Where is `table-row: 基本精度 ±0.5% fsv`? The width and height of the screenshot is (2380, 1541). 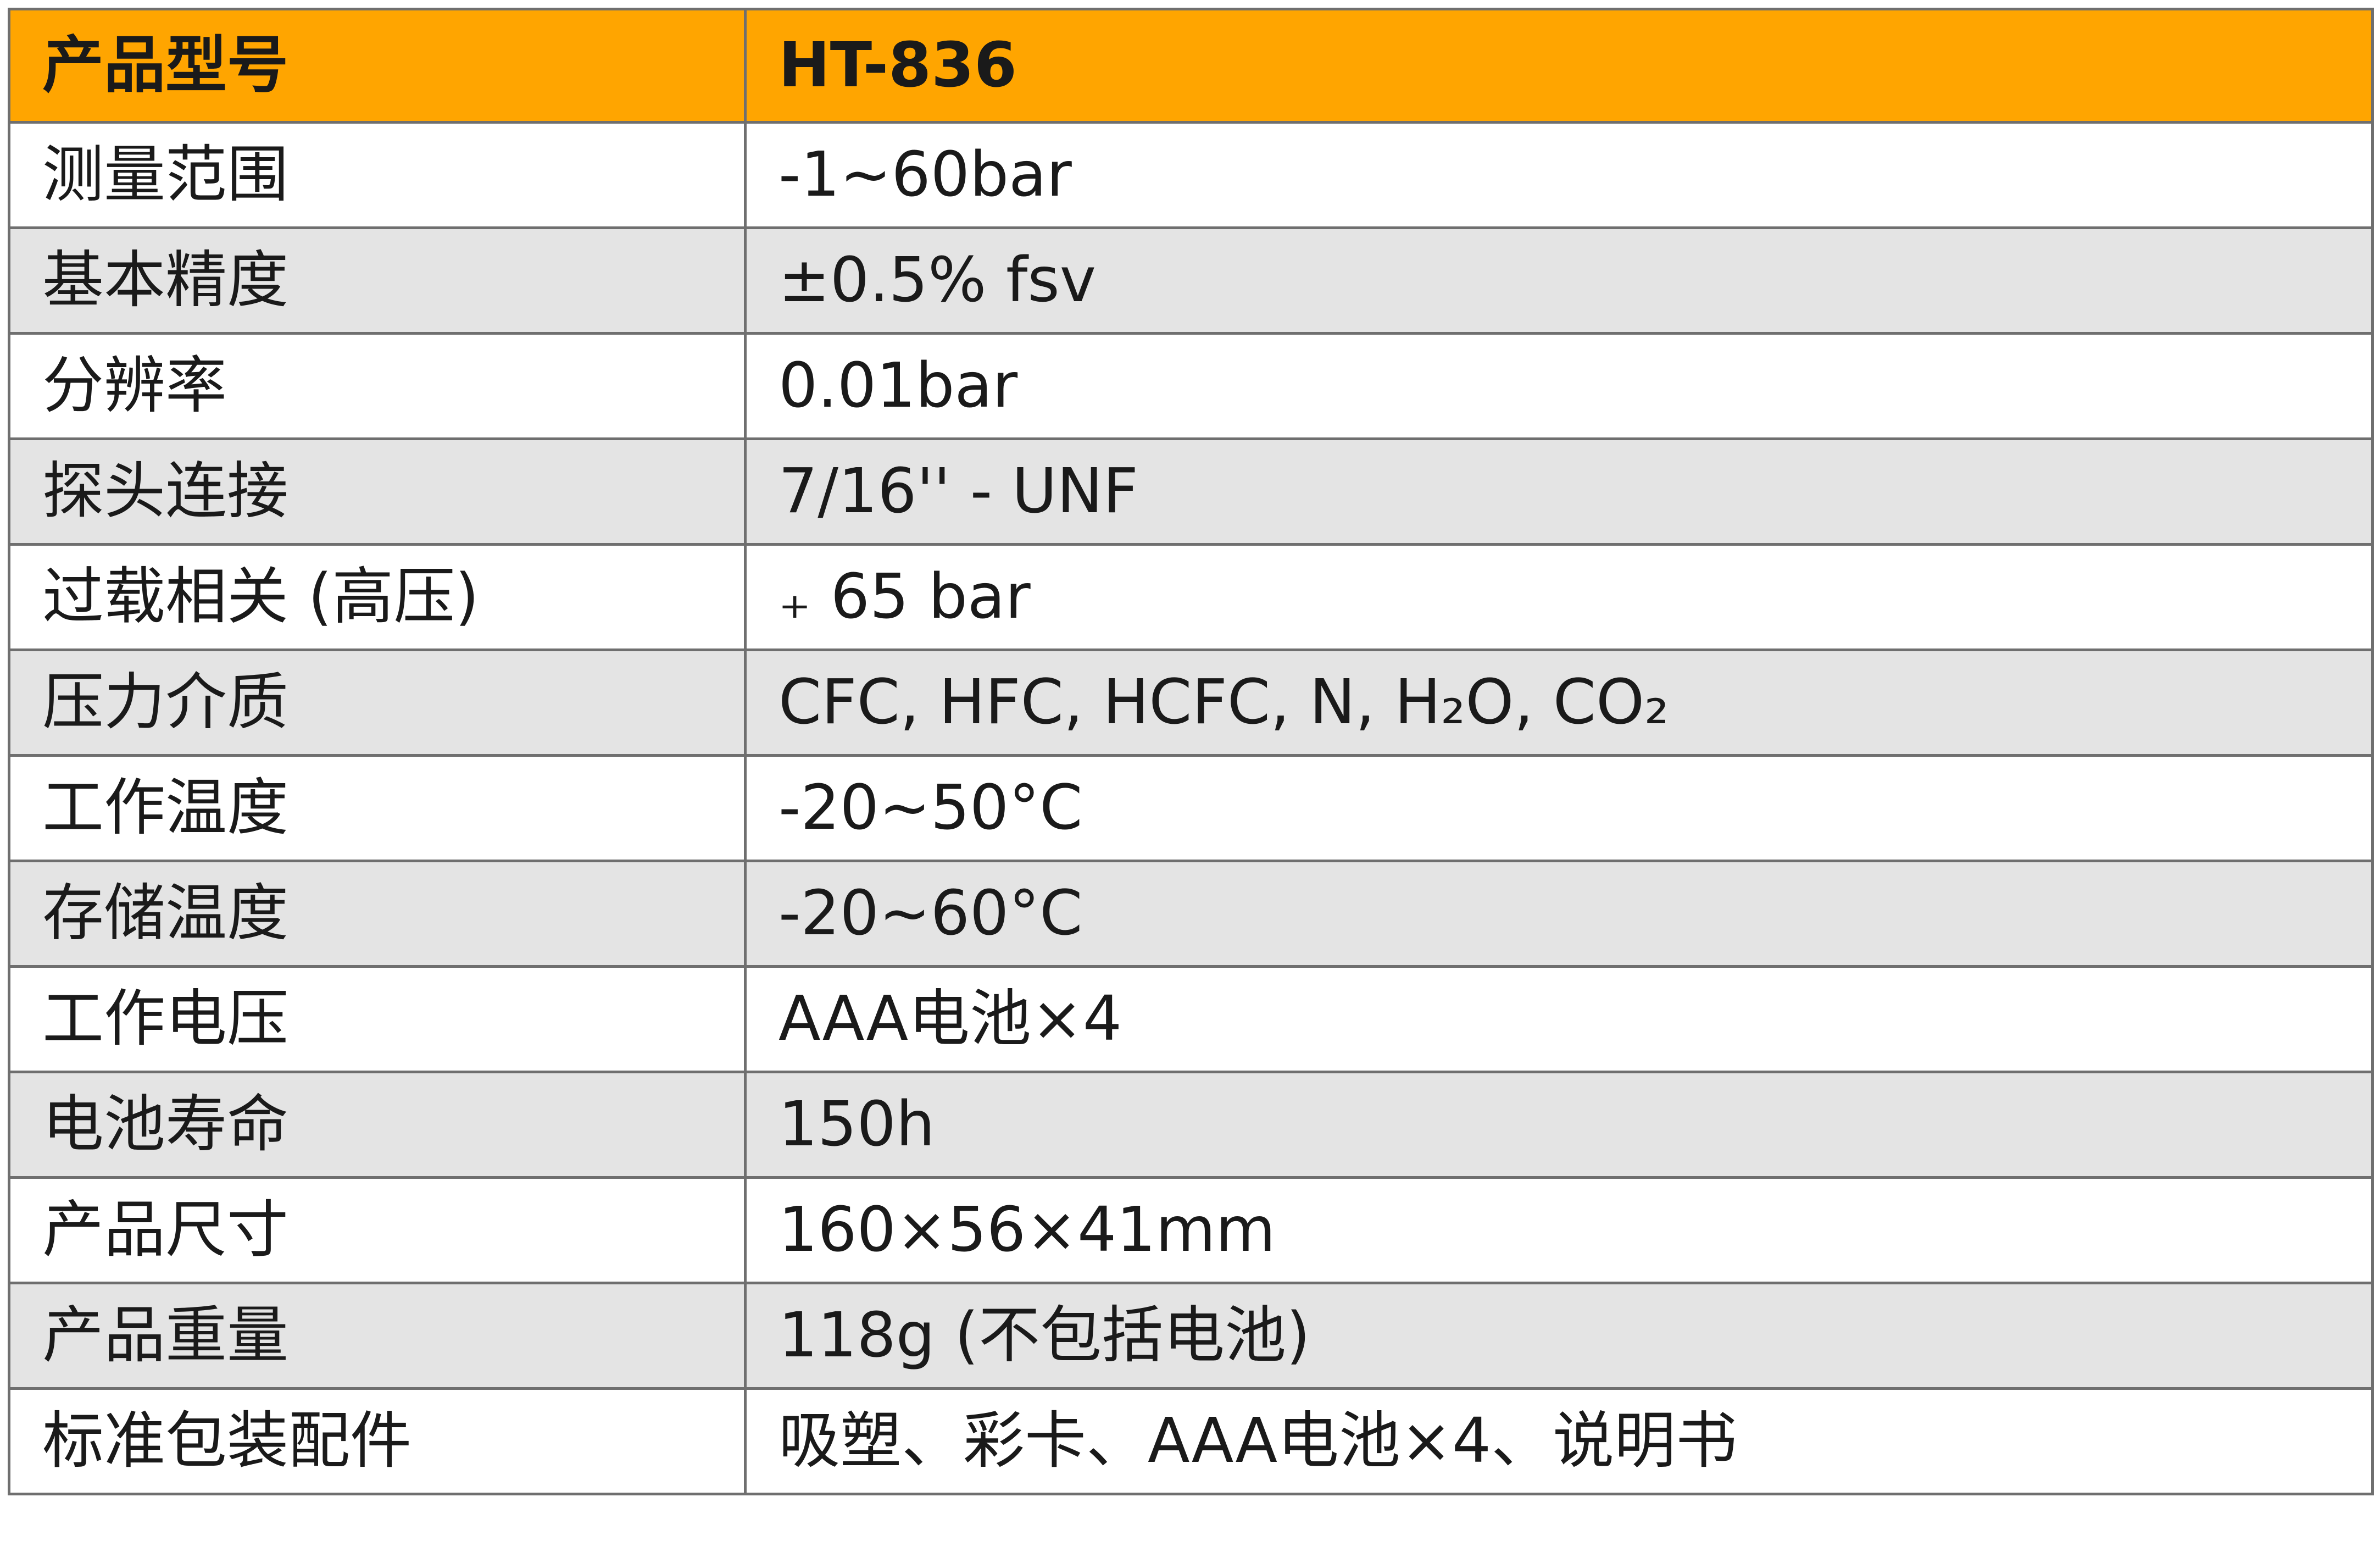
table-row: 基本精度 ±0.5% fsv is located at coordinates (1191, 280).